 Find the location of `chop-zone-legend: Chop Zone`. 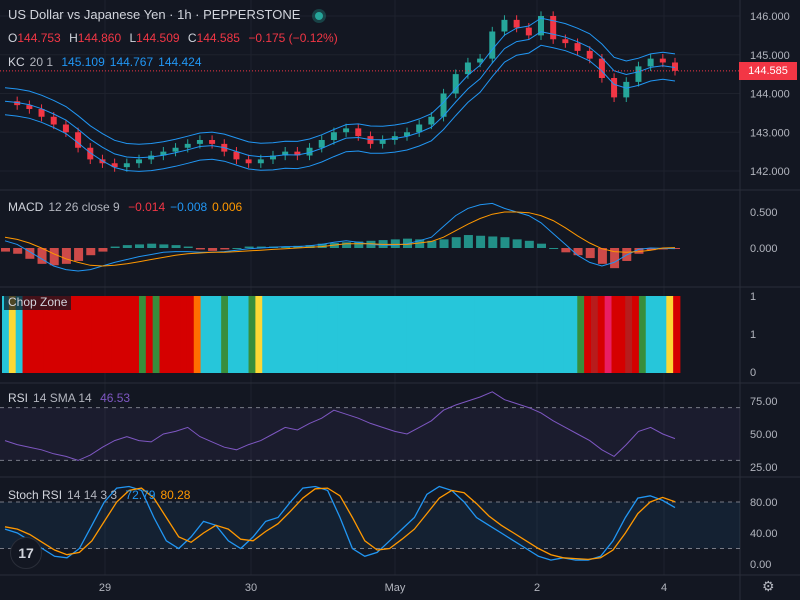

chop-zone-legend: Chop Zone is located at coordinates (38, 302).